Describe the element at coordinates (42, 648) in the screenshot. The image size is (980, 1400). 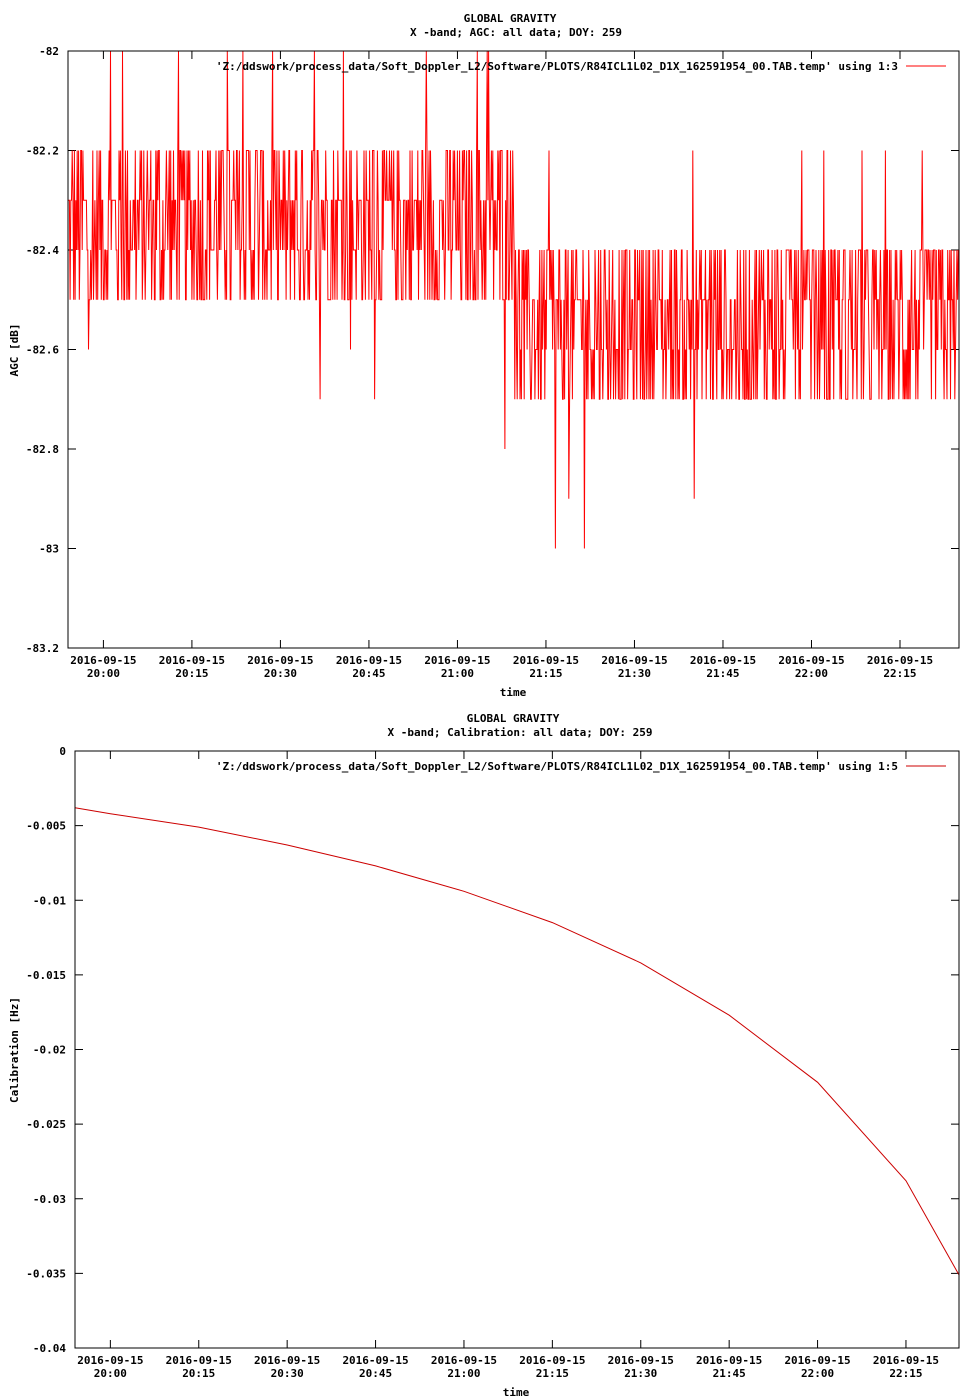
I see `agc-y-tick-label: -83.2` at that location.